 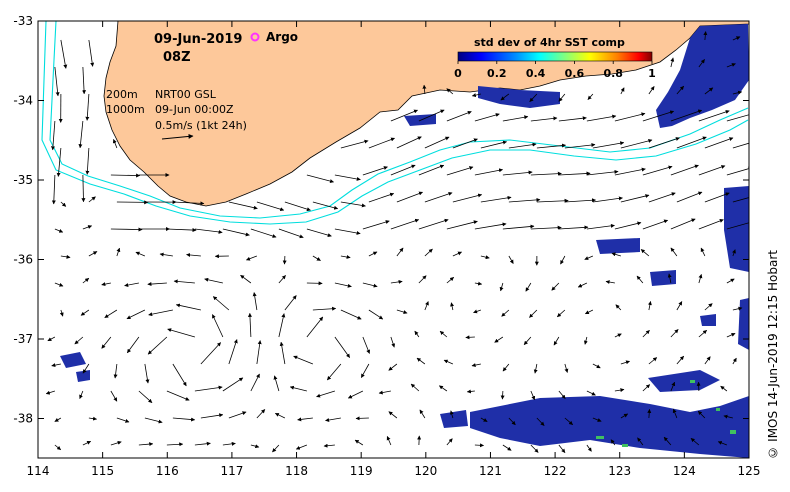 What do you see at coordinates (490, 471) in the screenshot?
I see `x-tick-label: 121` at bounding box center [490, 471].